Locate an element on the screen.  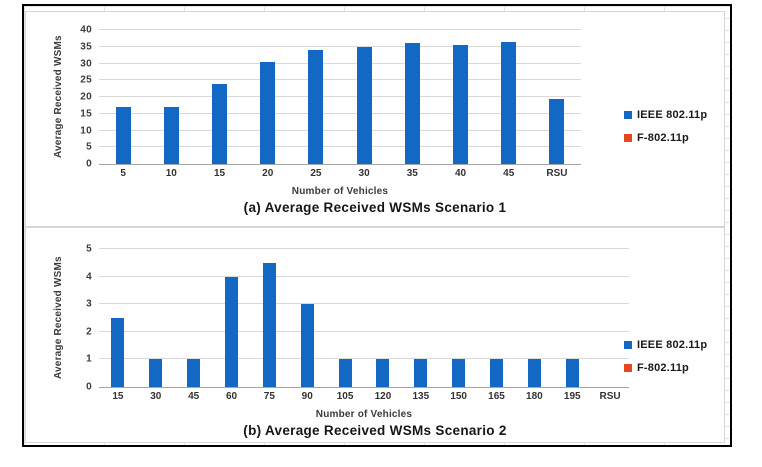
x-category-label: 105 is located at coordinates (345, 396).